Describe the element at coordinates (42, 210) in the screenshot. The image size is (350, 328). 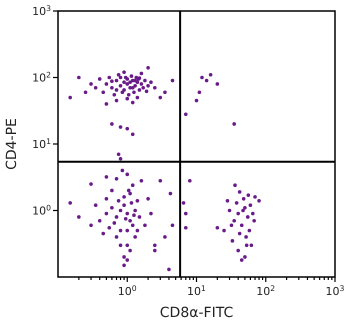
I see `y-tick-label: 10$^{0}$` at that location.